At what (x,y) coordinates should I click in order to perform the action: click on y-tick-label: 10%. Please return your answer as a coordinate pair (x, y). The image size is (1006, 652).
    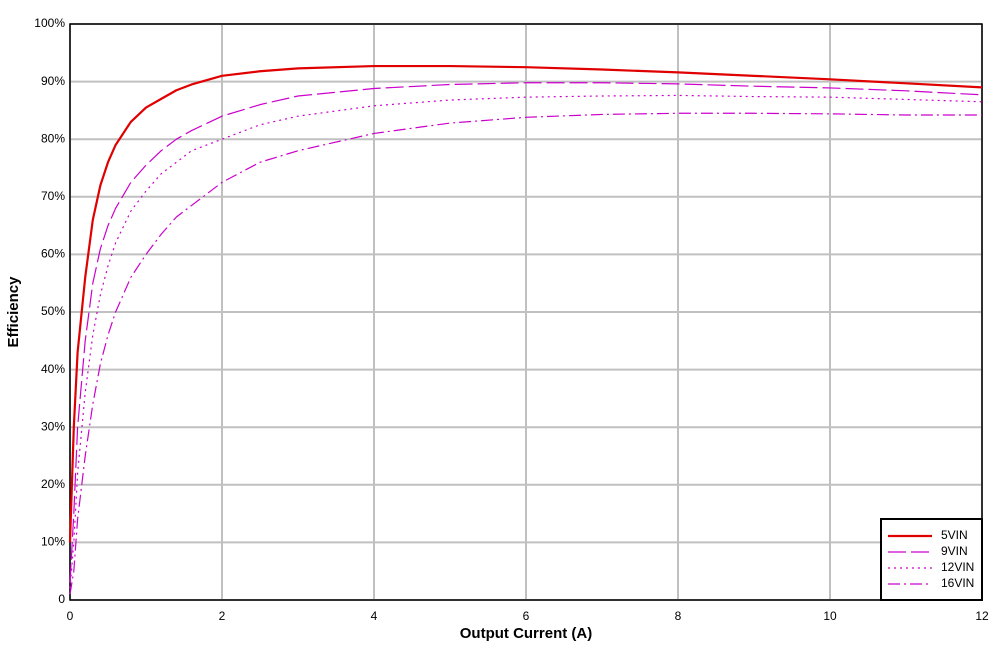
    Looking at the image, I should click on (53, 542).